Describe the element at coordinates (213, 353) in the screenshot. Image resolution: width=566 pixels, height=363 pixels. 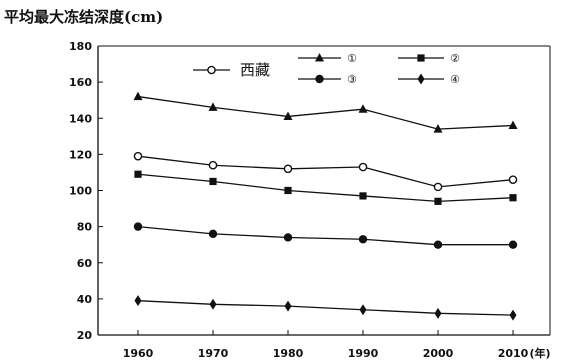
I see `x-tick-label: 1970` at that location.